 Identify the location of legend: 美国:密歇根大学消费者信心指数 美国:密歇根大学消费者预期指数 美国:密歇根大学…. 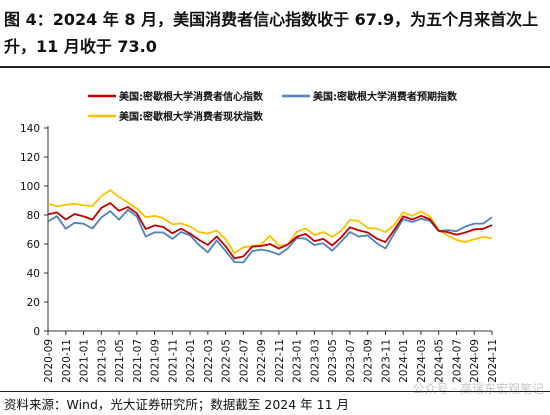
(273, 106).